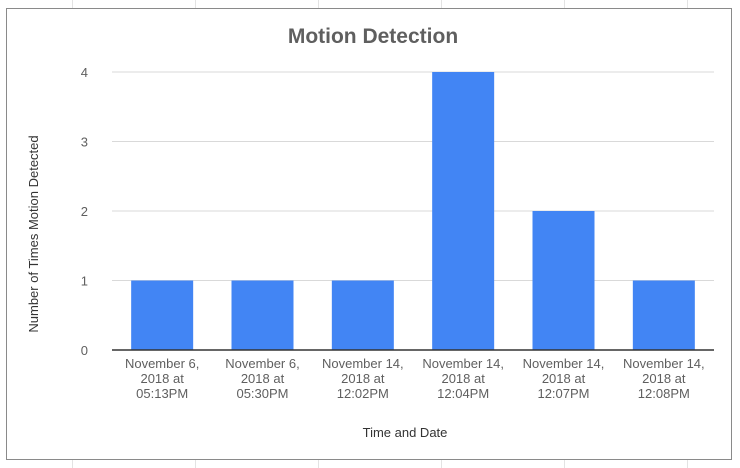  What do you see at coordinates (262, 393) in the screenshot?
I see `x-tick-label-line: 05:30PM` at bounding box center [262, 393].